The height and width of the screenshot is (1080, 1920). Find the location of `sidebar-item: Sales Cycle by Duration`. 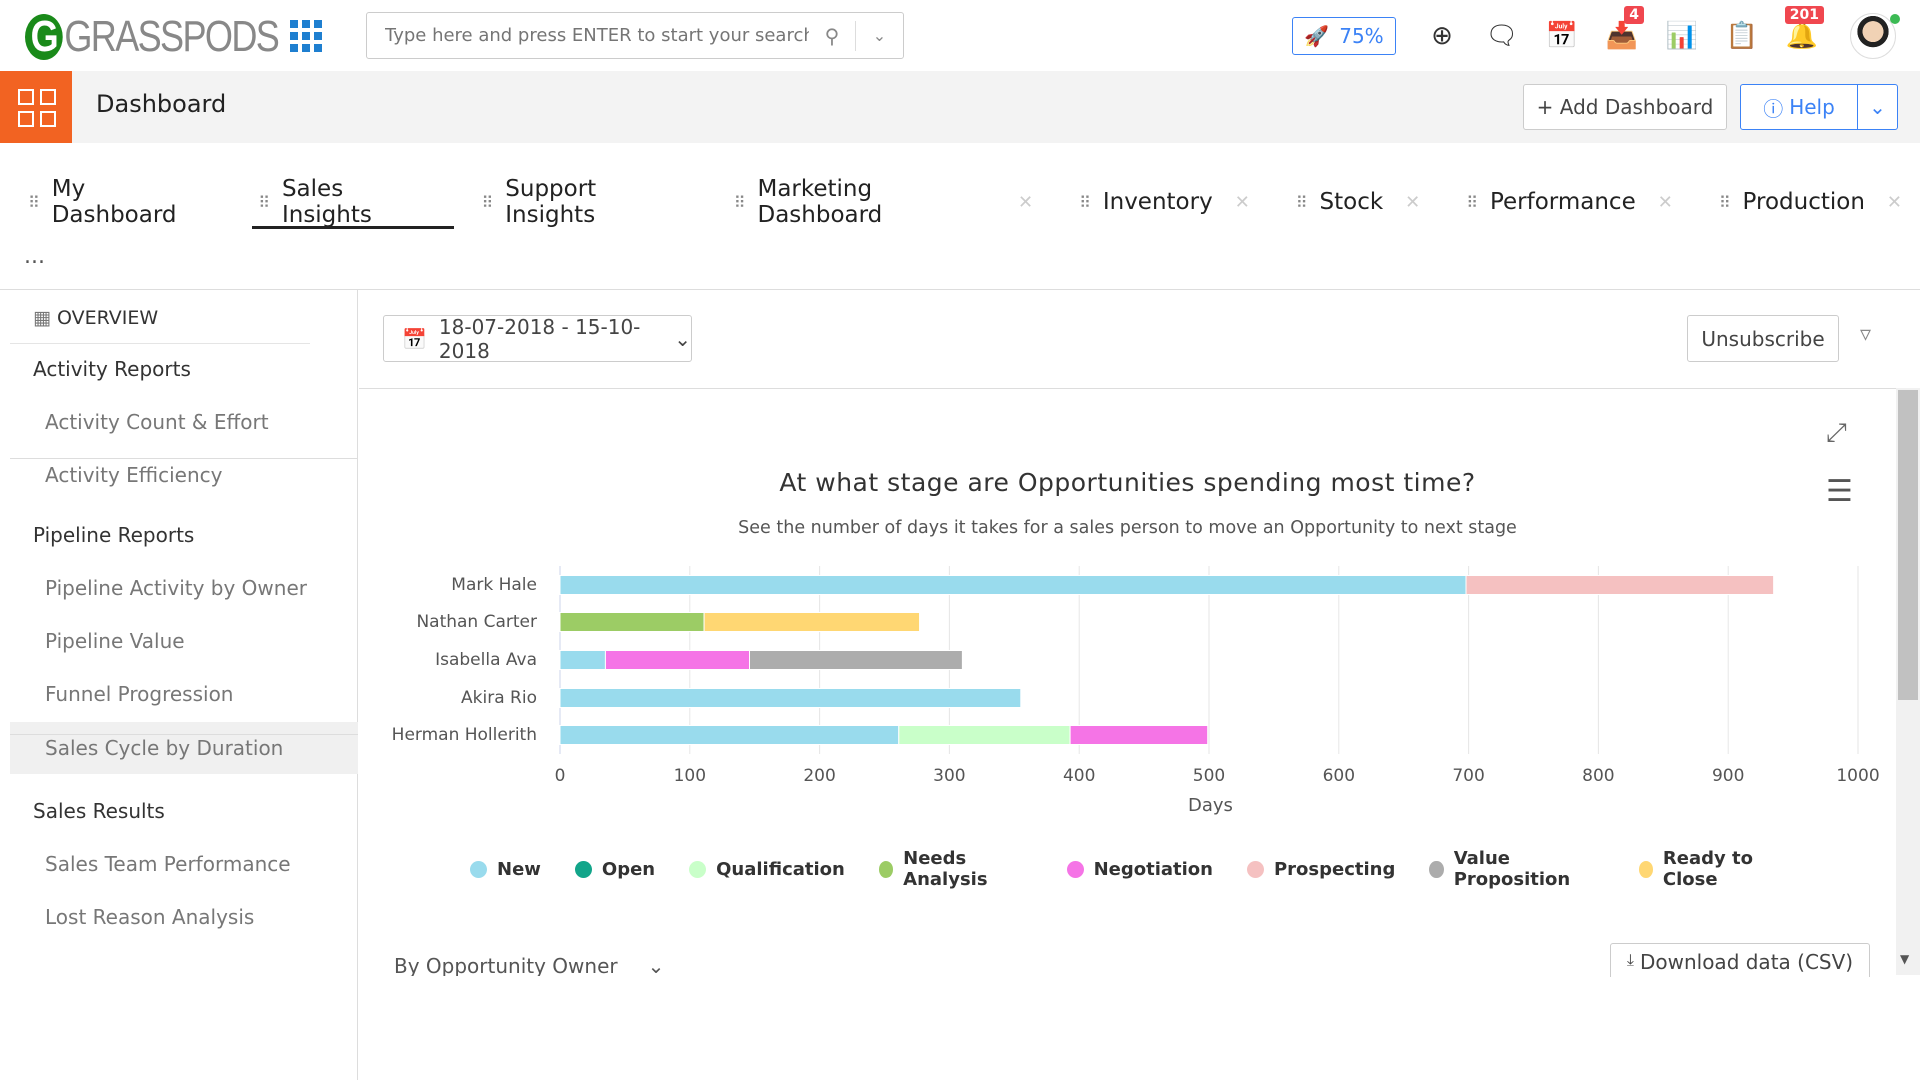

sidebar-item: Sales Cycle by Duration is located at coordinates (184, 748).